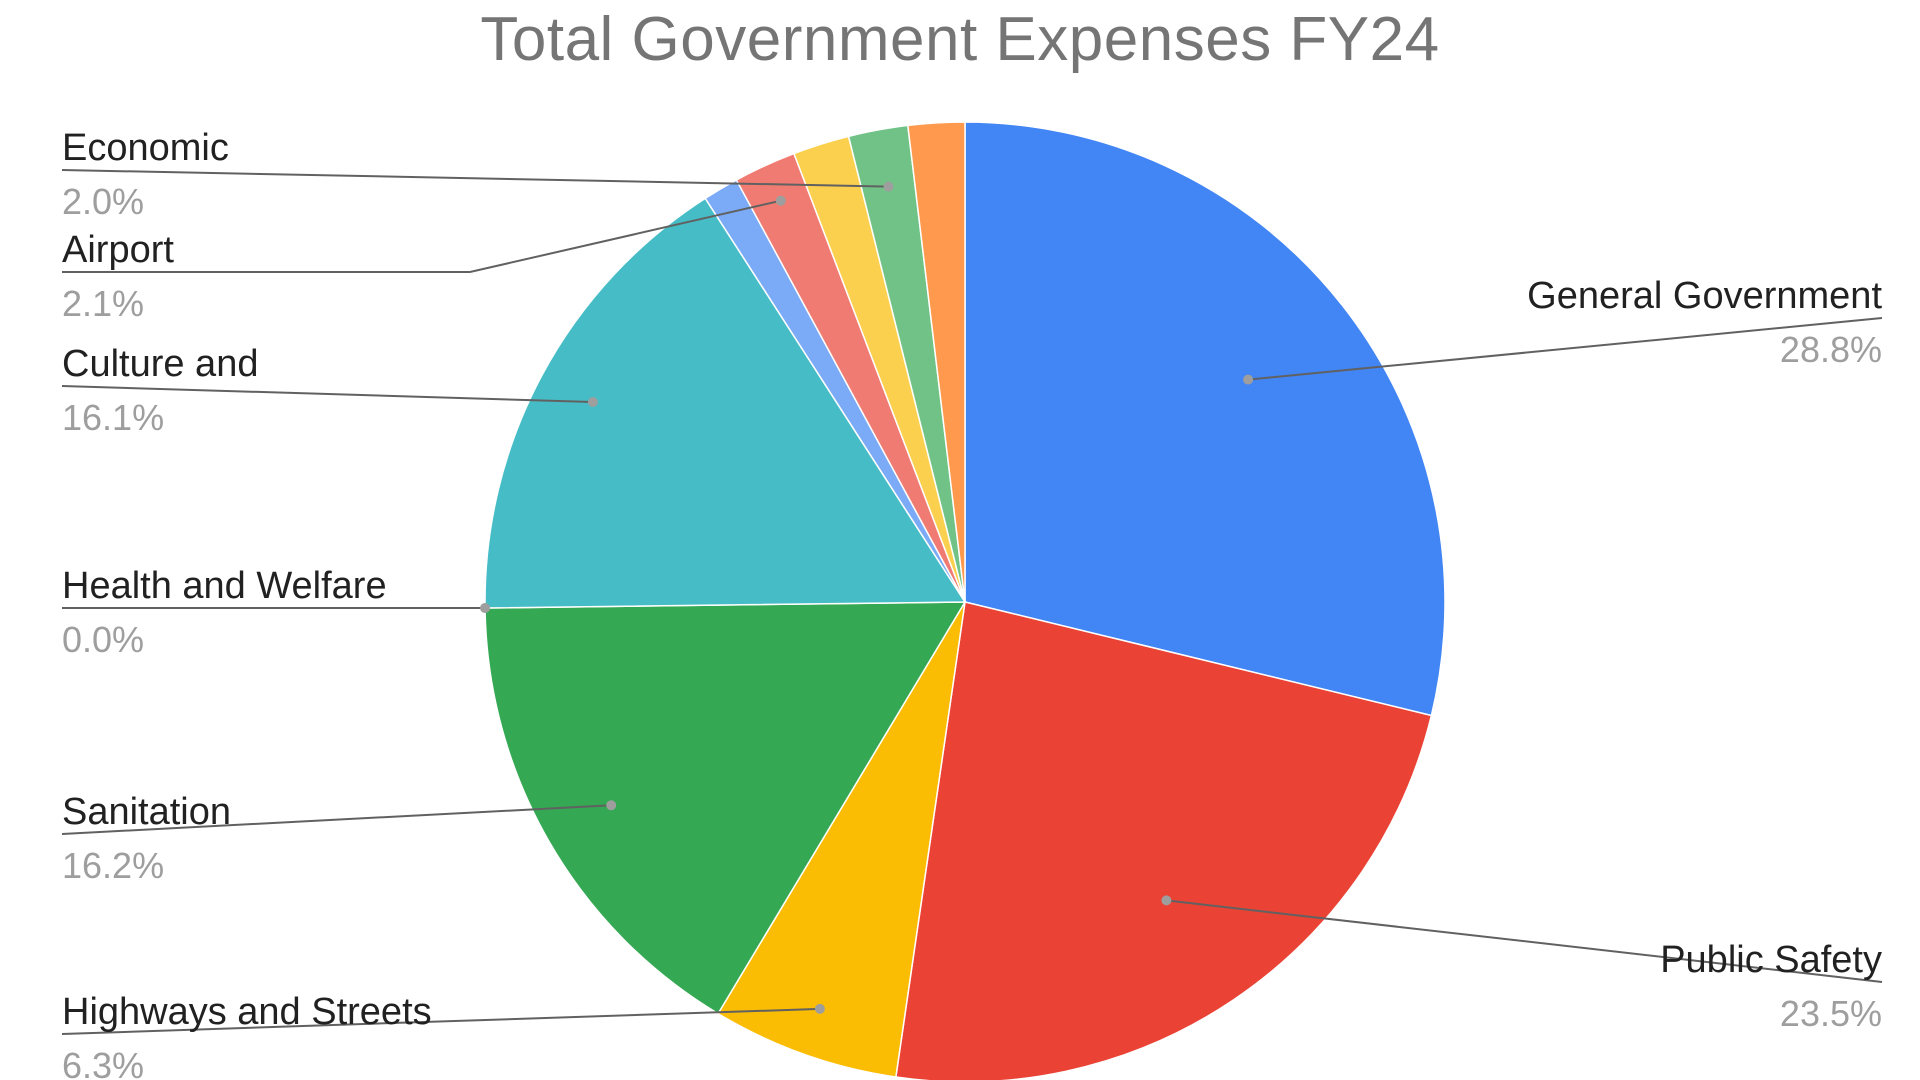  I want to click on pie-slice-sanitation, so click(725, 808).